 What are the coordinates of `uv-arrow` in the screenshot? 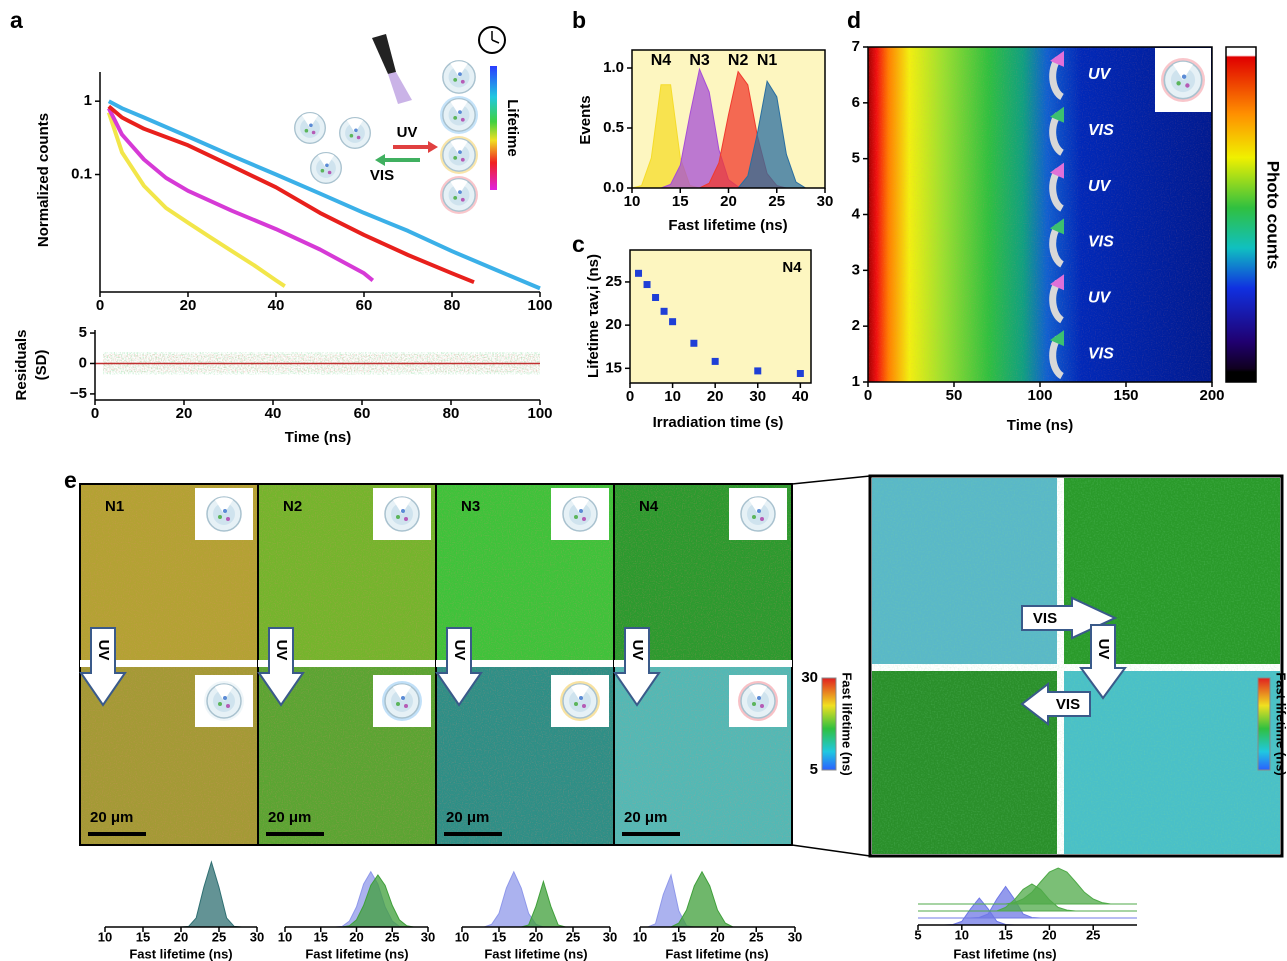 It's located at (637, 667).